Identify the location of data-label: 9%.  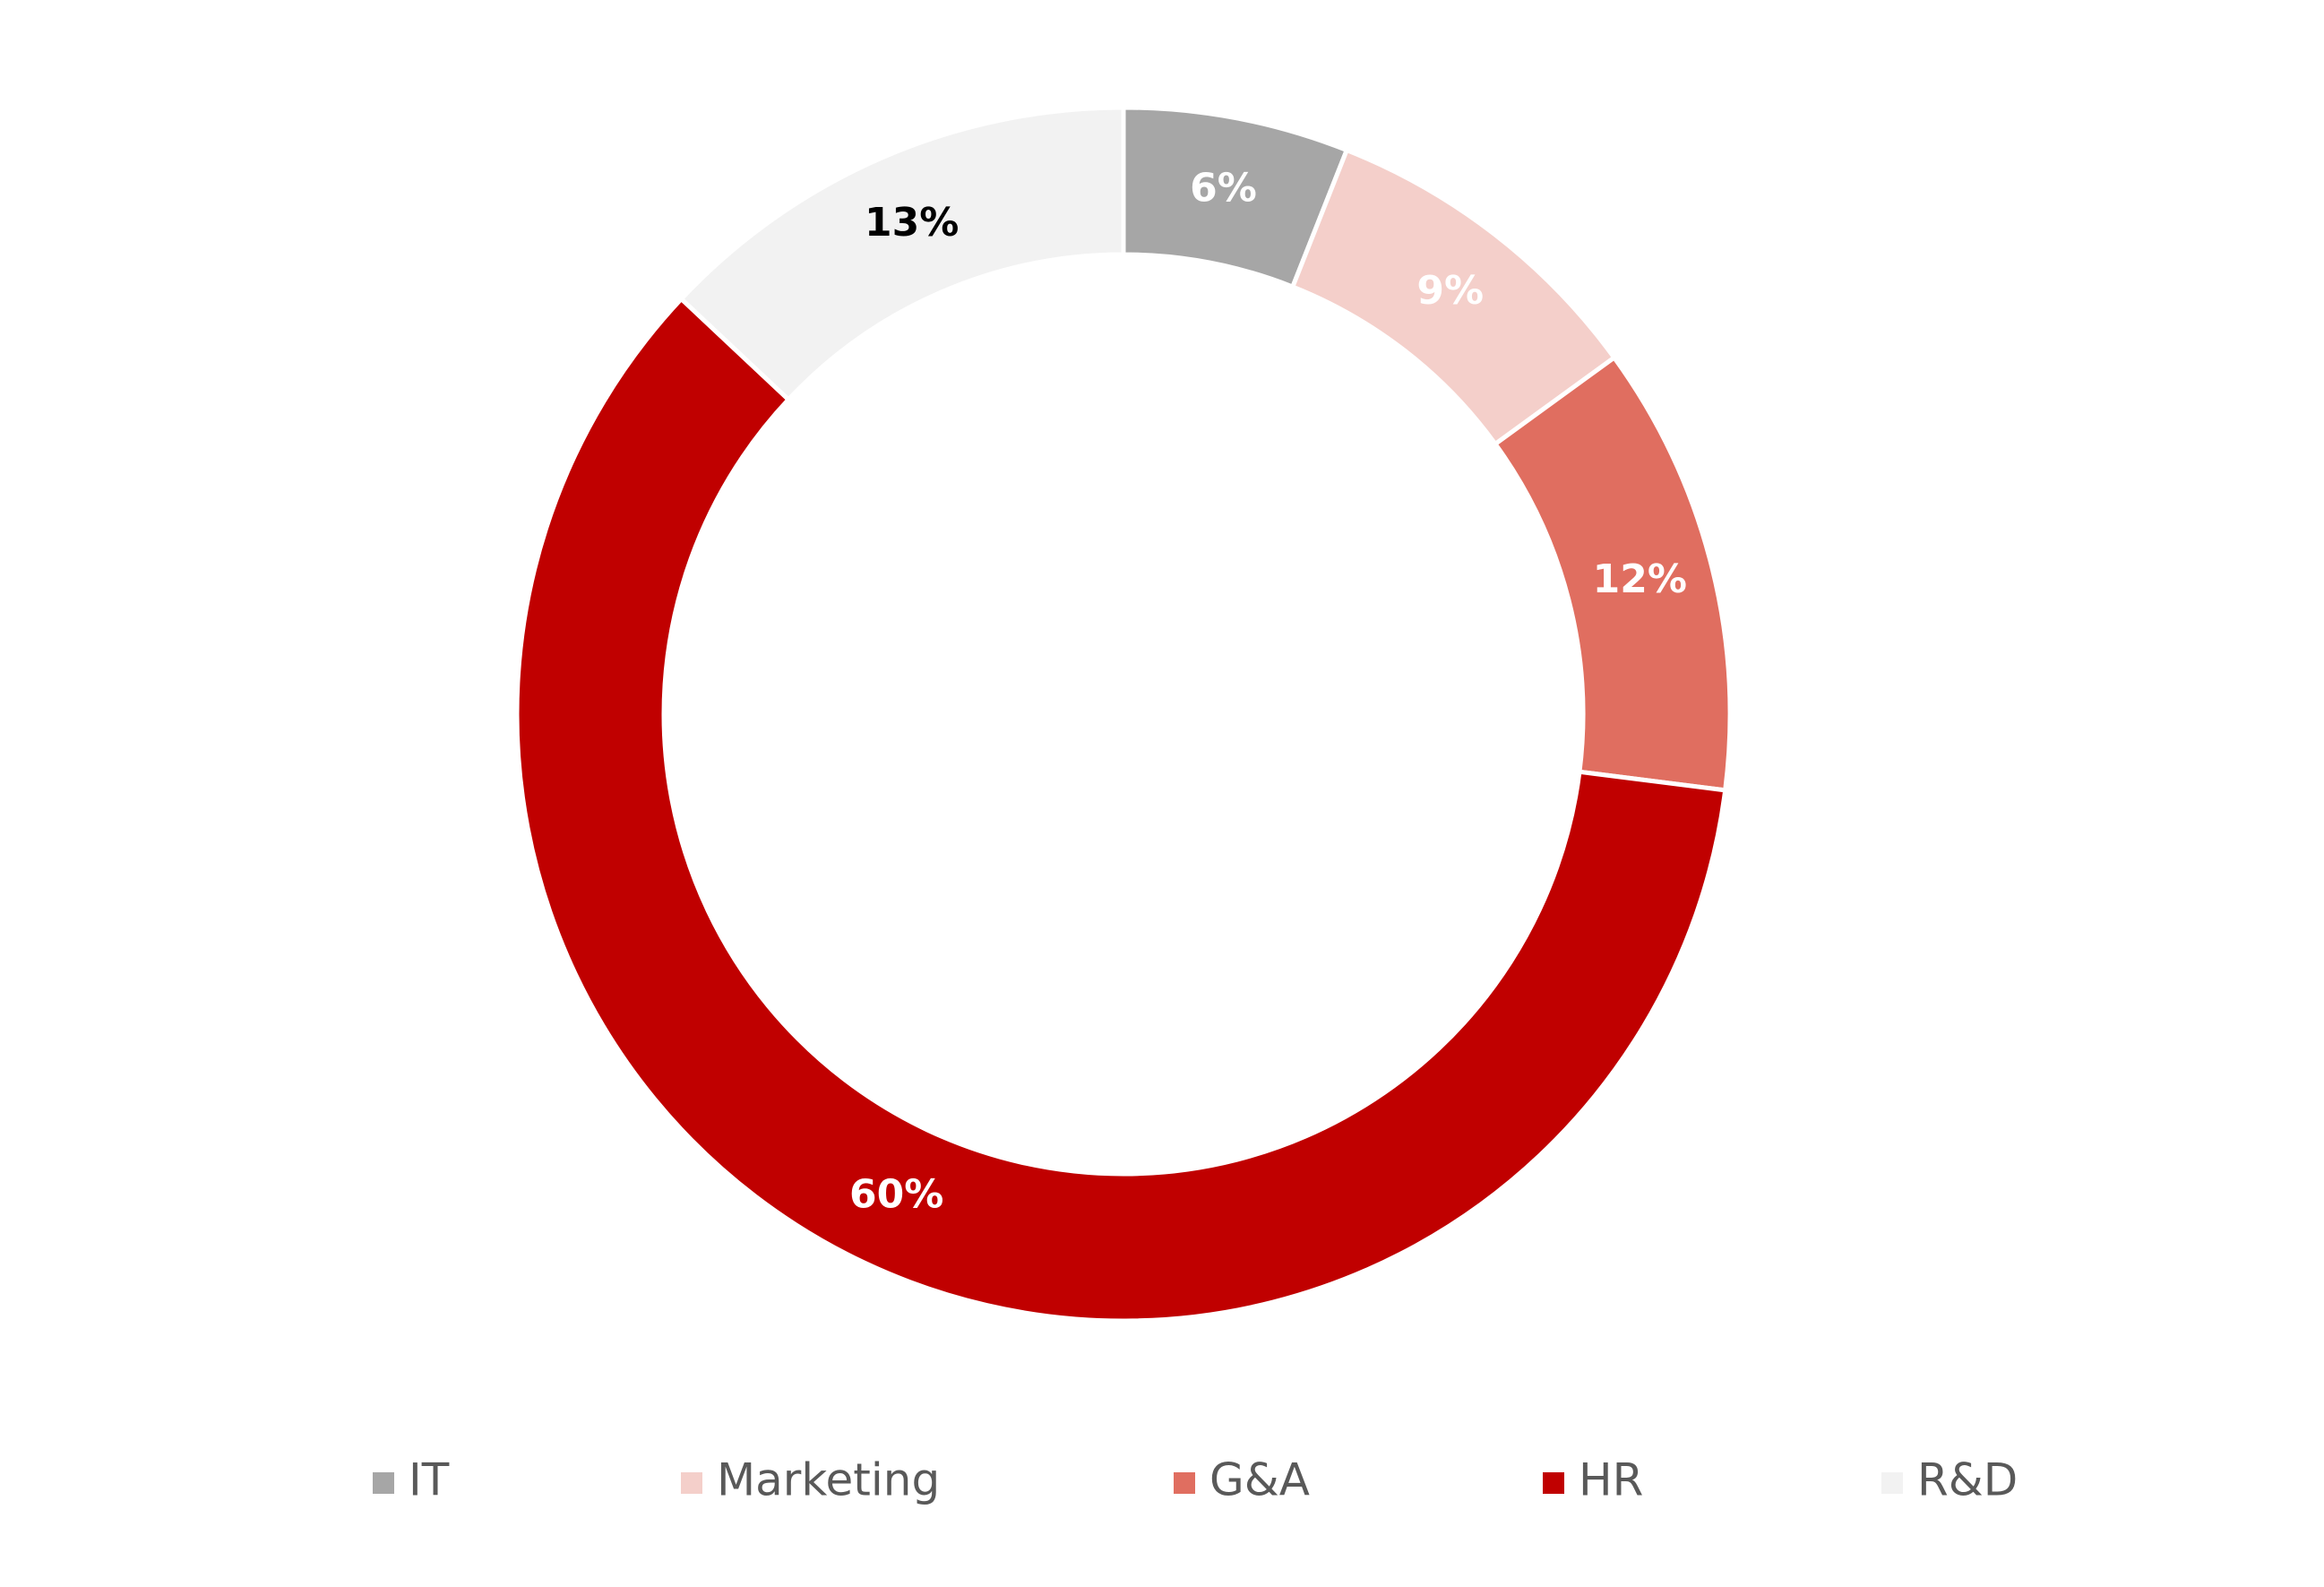
(1450, 291).